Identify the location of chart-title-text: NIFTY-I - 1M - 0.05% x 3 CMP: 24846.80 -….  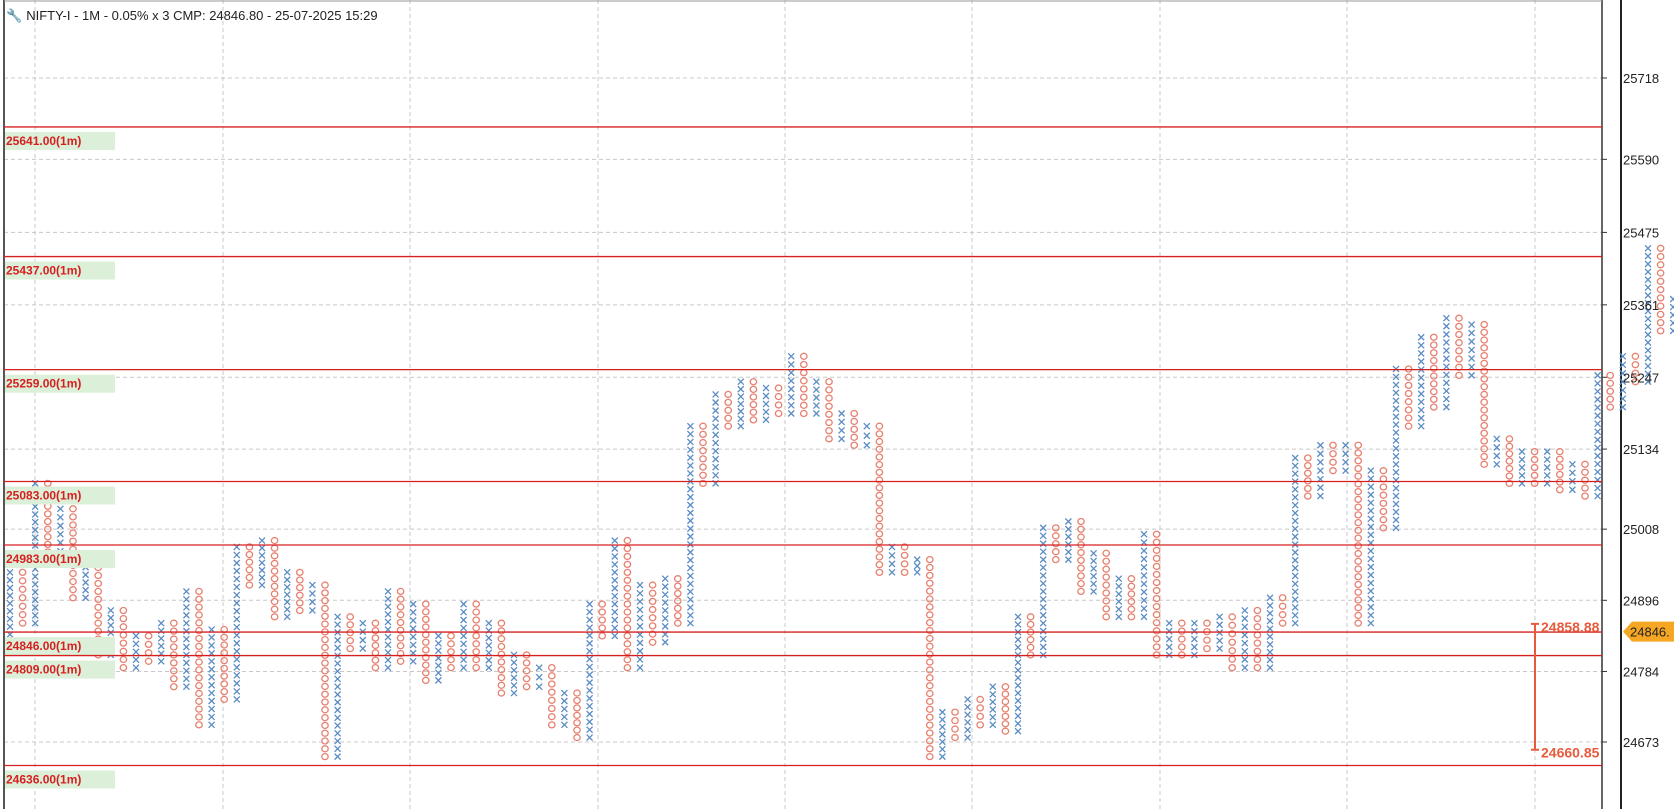
(202, 15).